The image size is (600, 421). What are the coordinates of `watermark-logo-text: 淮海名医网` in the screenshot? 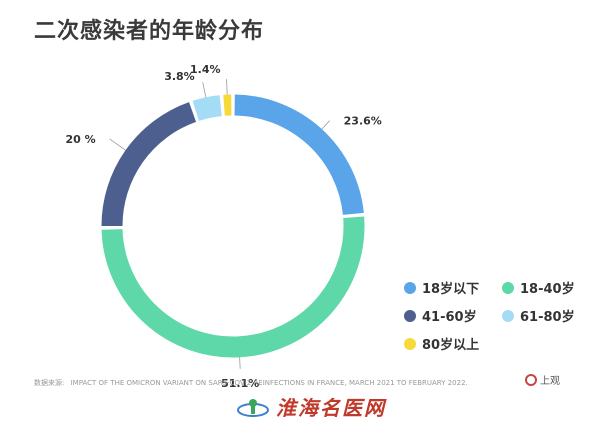 It's located at (331, 408).